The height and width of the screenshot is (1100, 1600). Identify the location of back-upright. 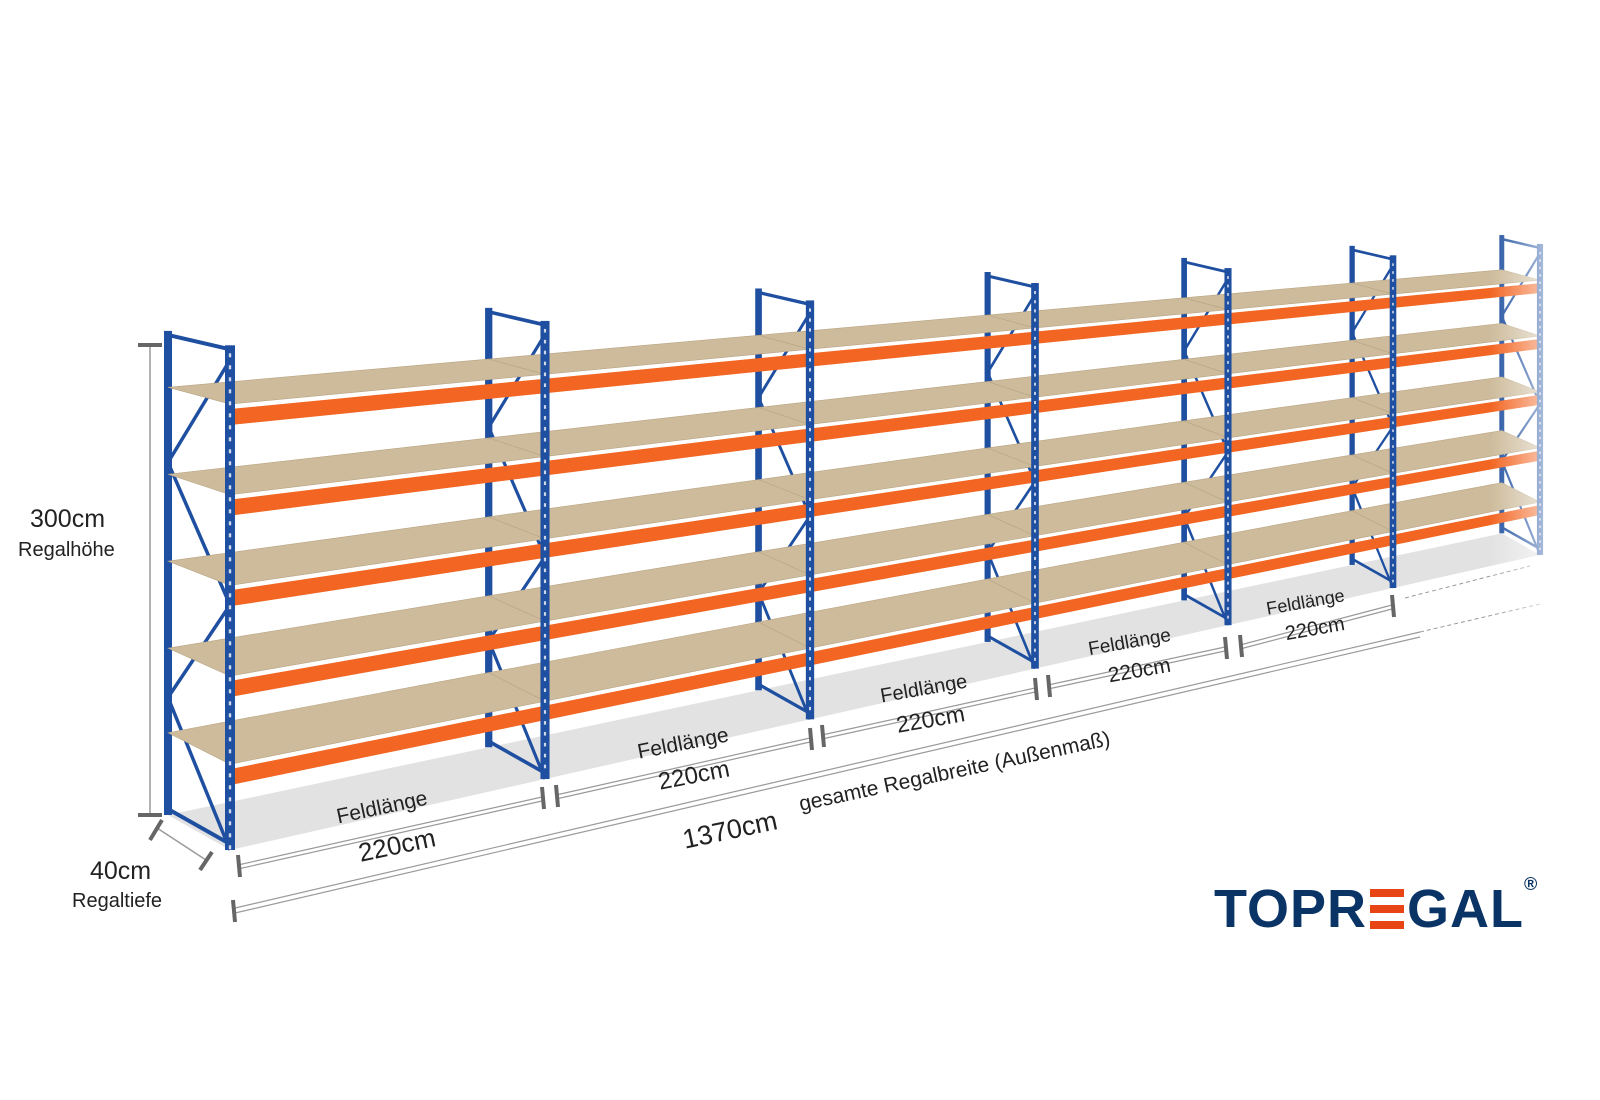
(168, 572).